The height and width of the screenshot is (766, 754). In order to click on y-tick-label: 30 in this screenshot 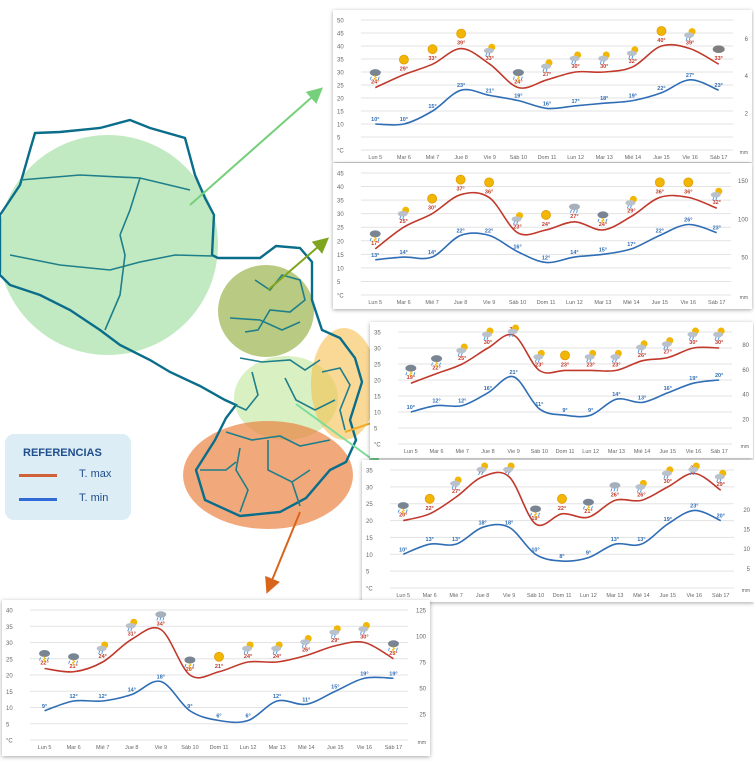, I will do `click(369, 488)`.